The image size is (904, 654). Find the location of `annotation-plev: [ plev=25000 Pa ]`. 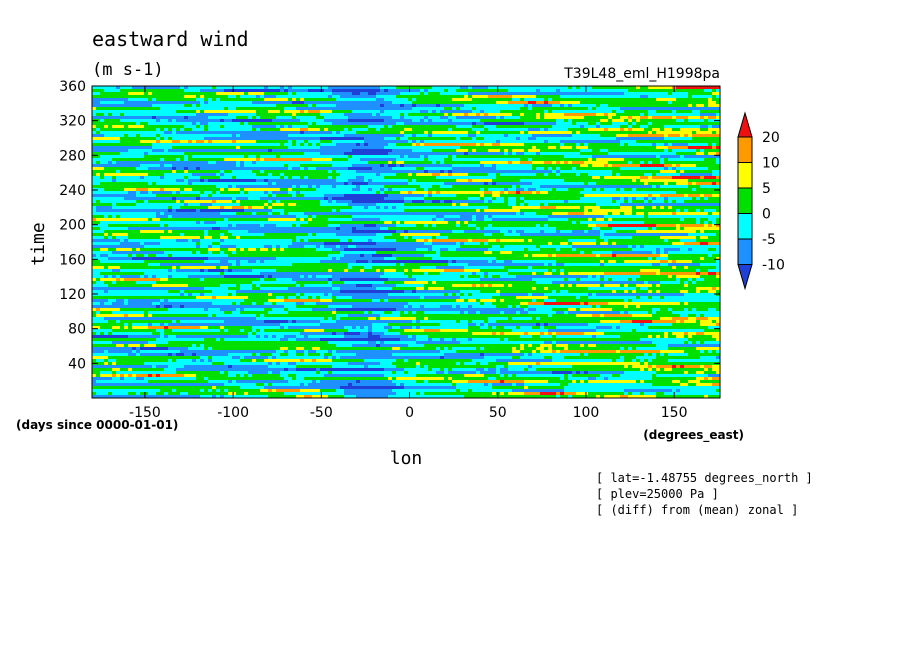

annotation-plev: [ plev=25000 Pa ] is located at coordinates (657, 494).